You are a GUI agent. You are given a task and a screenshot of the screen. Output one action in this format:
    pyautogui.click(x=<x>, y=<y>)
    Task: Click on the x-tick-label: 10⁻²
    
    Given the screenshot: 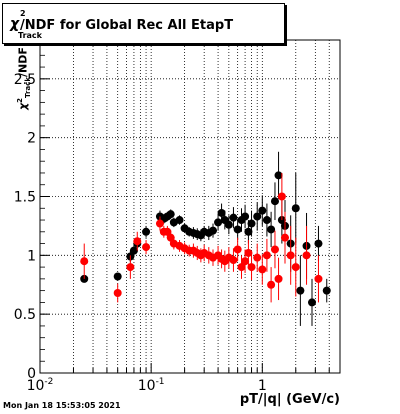 What is the action you would take?
    pyautogui.click(x=40, y=385)
    